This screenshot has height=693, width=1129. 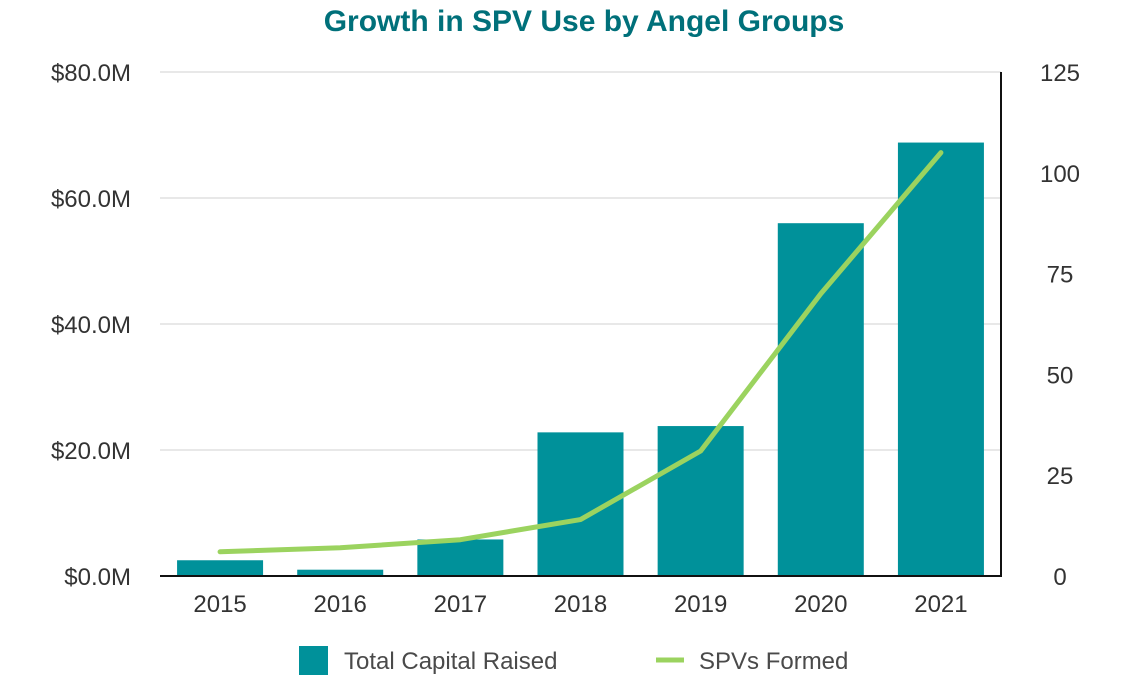 I want to click on x-tick-label: 2021, so click(x=940, y=604).